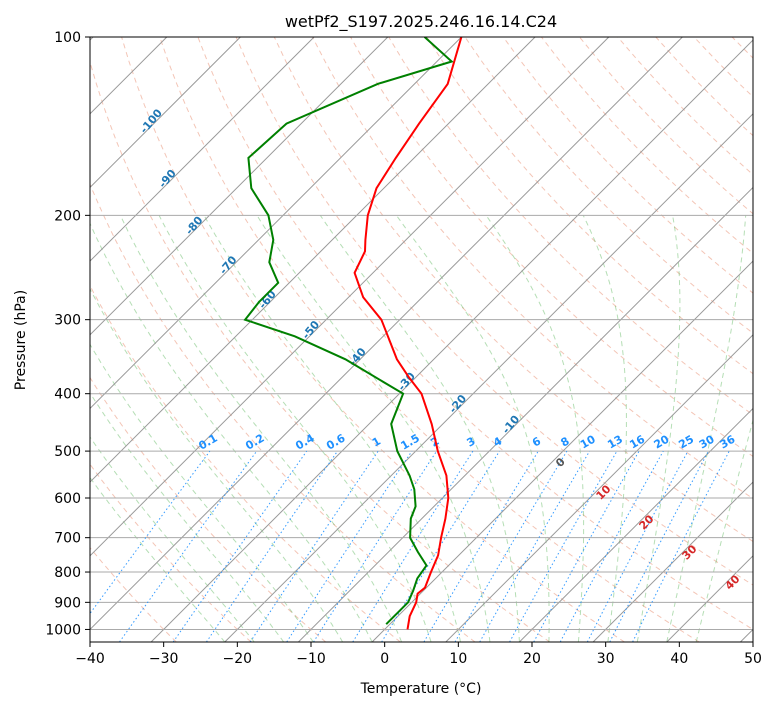 The width and height of the screenshot is (775, 708). What do you see at coordinates (458, 659) in the screenshot?
I see `x-tick-label: 10` at bounding box center [458, 659].